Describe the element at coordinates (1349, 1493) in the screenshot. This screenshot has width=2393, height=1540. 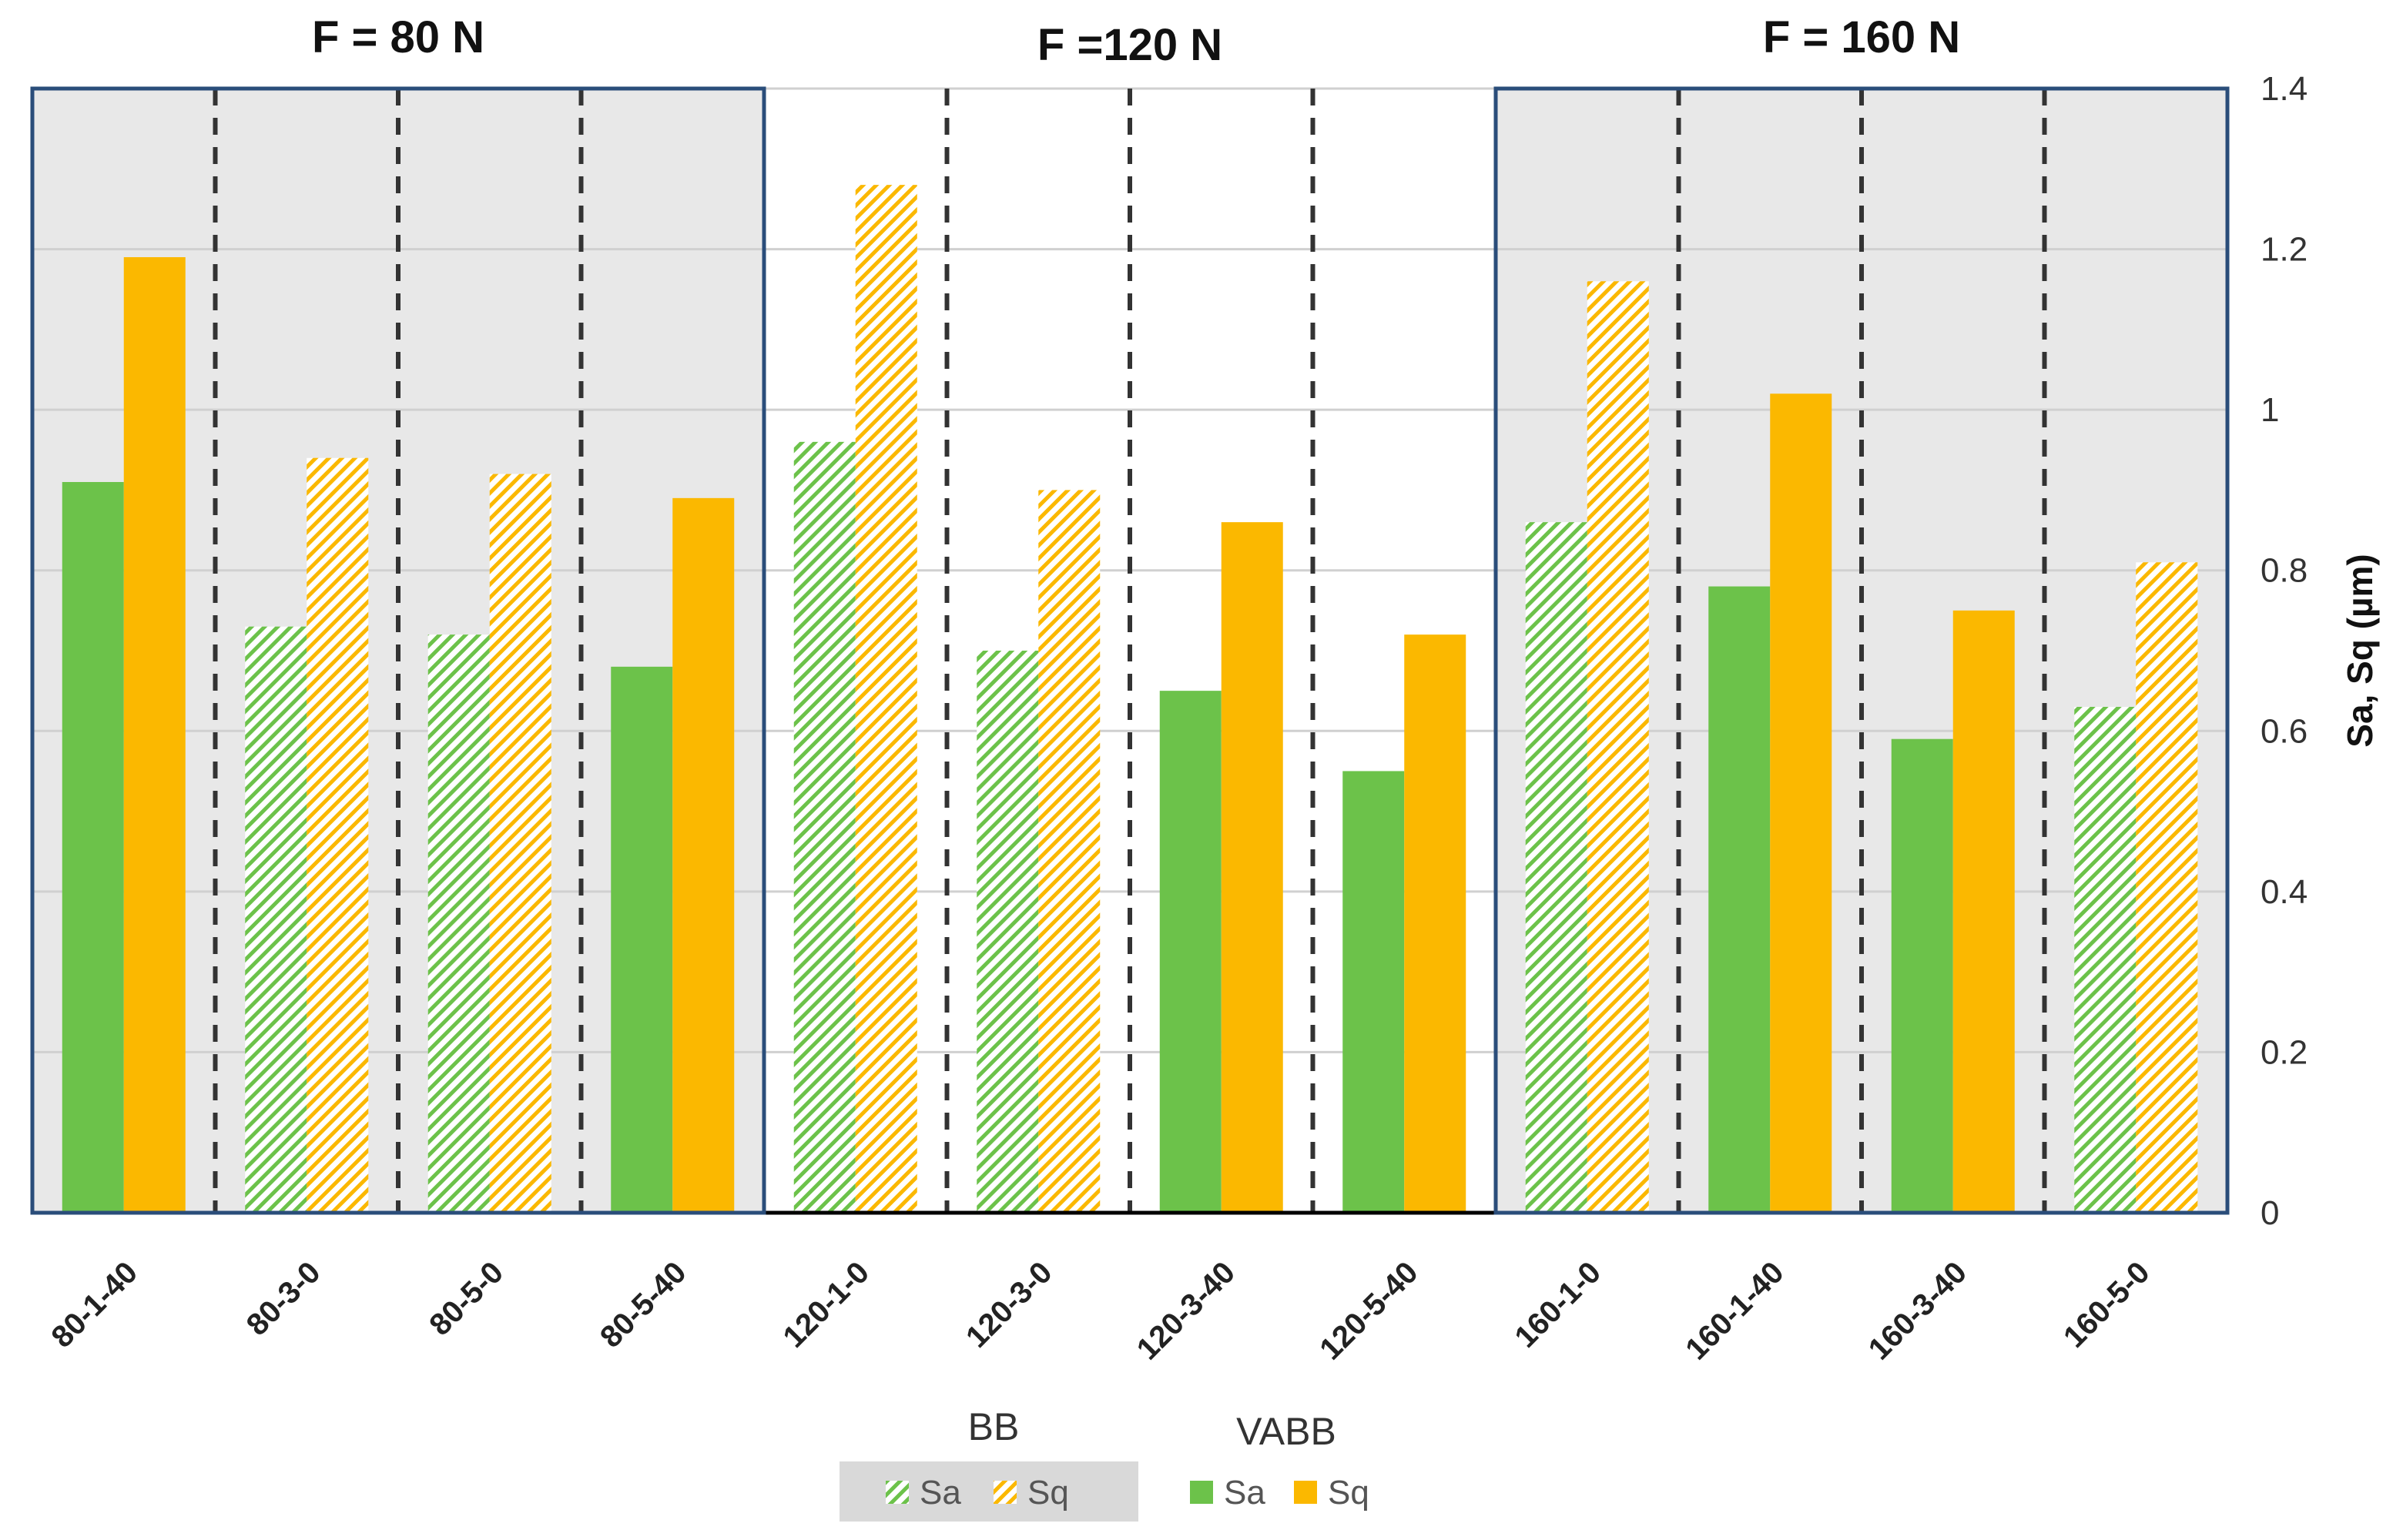
I see `legend-vabb-sq-label: Sq` at that location.